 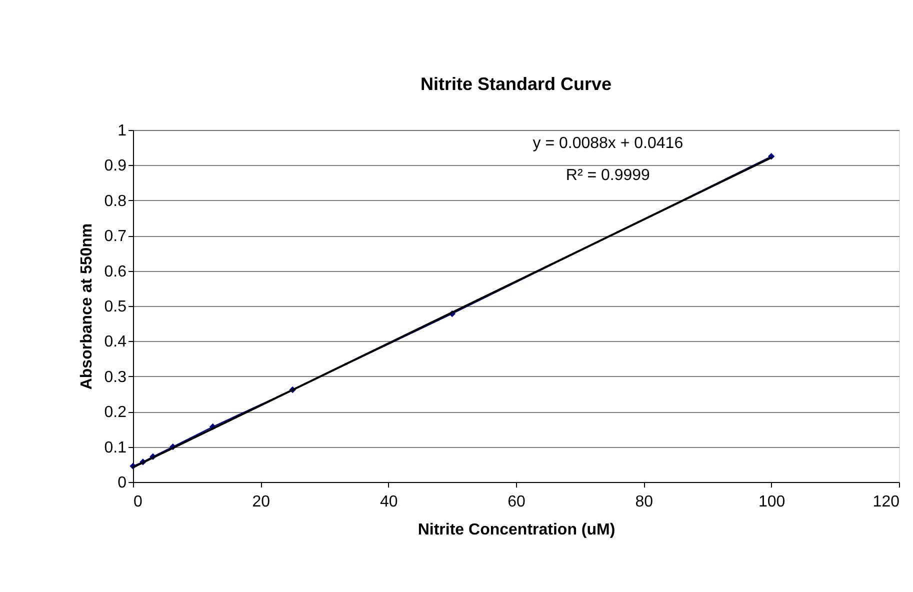 What do you see at coordinates (115, 166) in the screenshot?
I see `y-tick-label: 0.9` at bounding box center [115, 166].